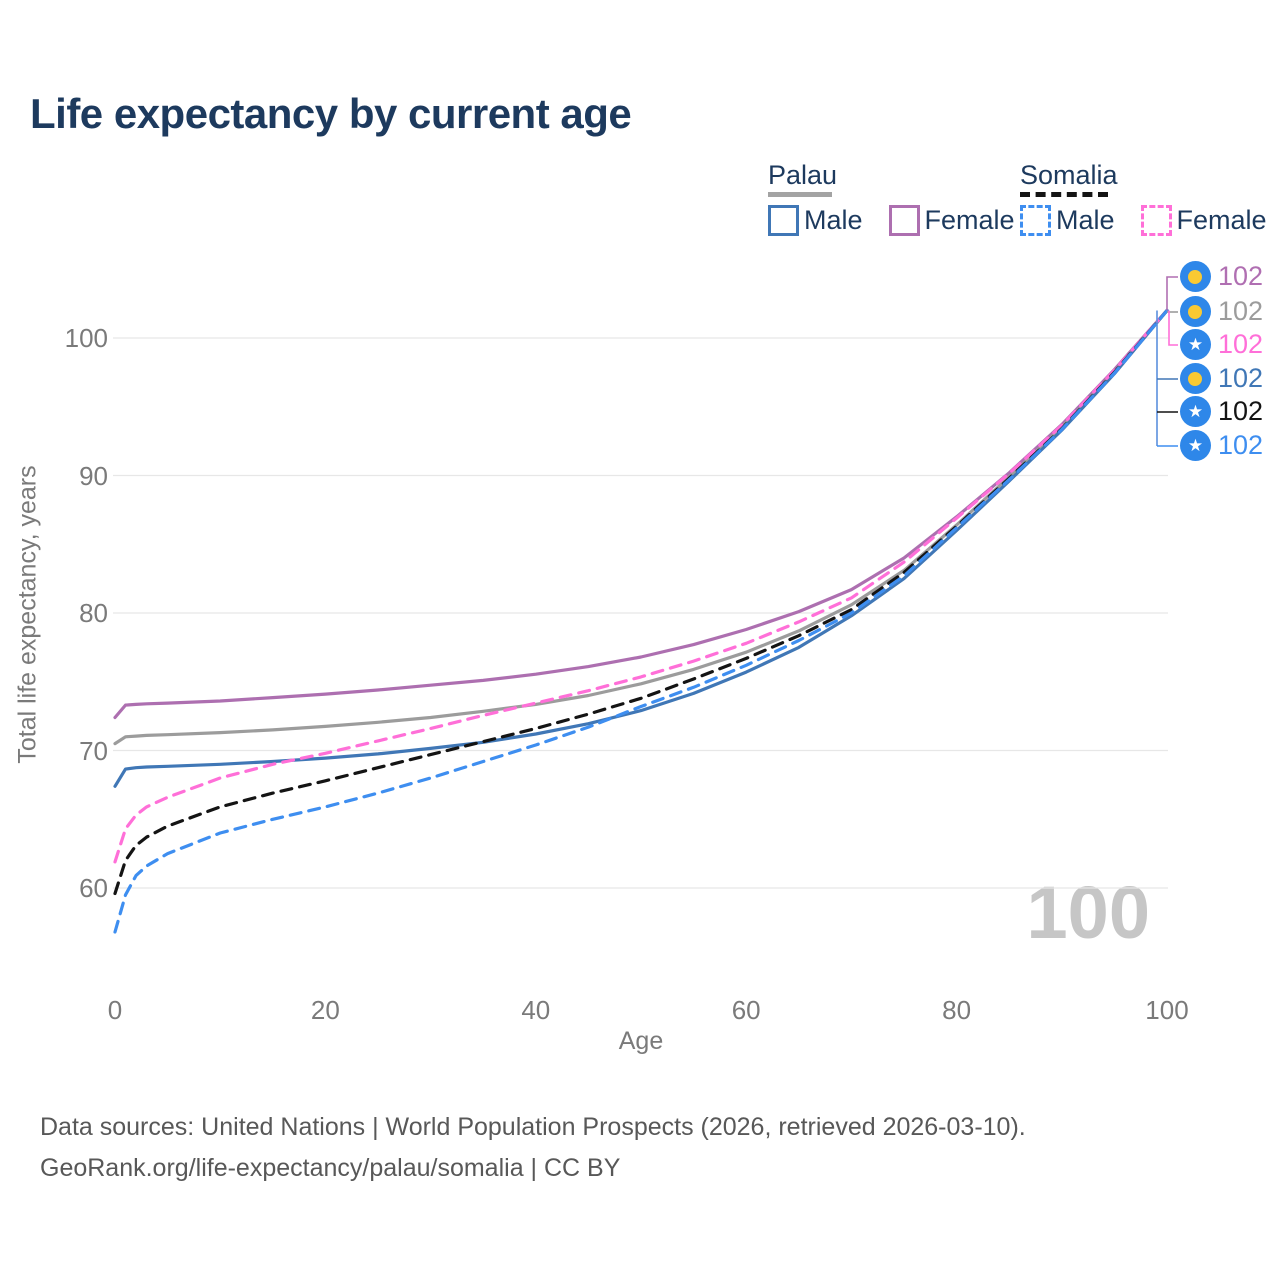 This screenshot has width=1280, height=1280. Describe the element at coordinates (115, 1010) in the screenshot. I see `x-tick-label: 0` at that location.